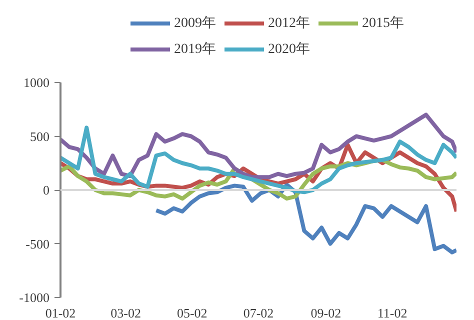 This screenshot has height=320, width=474. Describe the element at coordinates (195, 49) in the screenshot. I see `legend-label: 2019年` at that location.